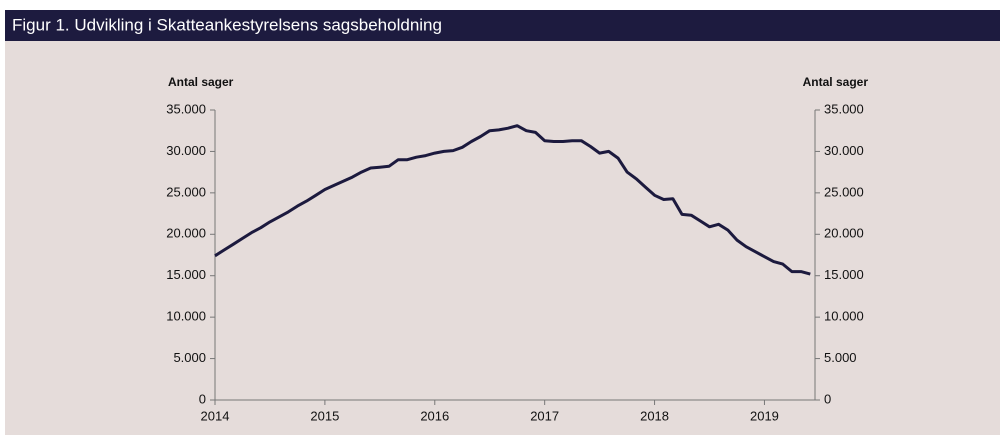 The image size is (1003, 437). I want to click on y-tick-label: 15.000, so click(186, 274).